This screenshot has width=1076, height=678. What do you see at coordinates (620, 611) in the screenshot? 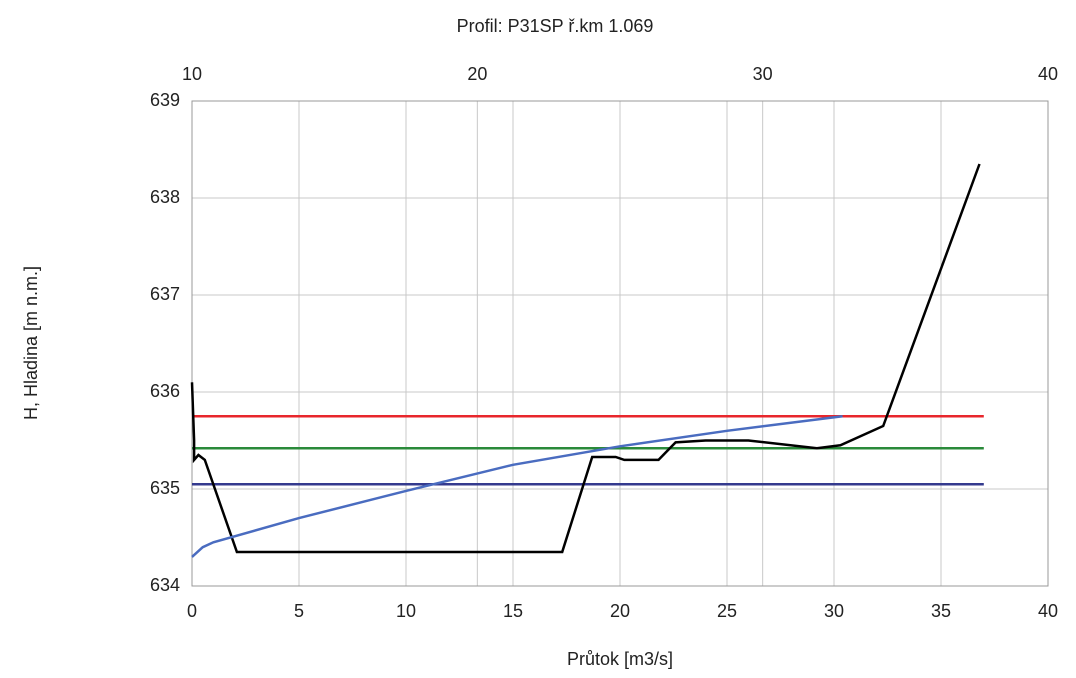
I see `x-tick-label: 20` at bounding box center [620, 611].